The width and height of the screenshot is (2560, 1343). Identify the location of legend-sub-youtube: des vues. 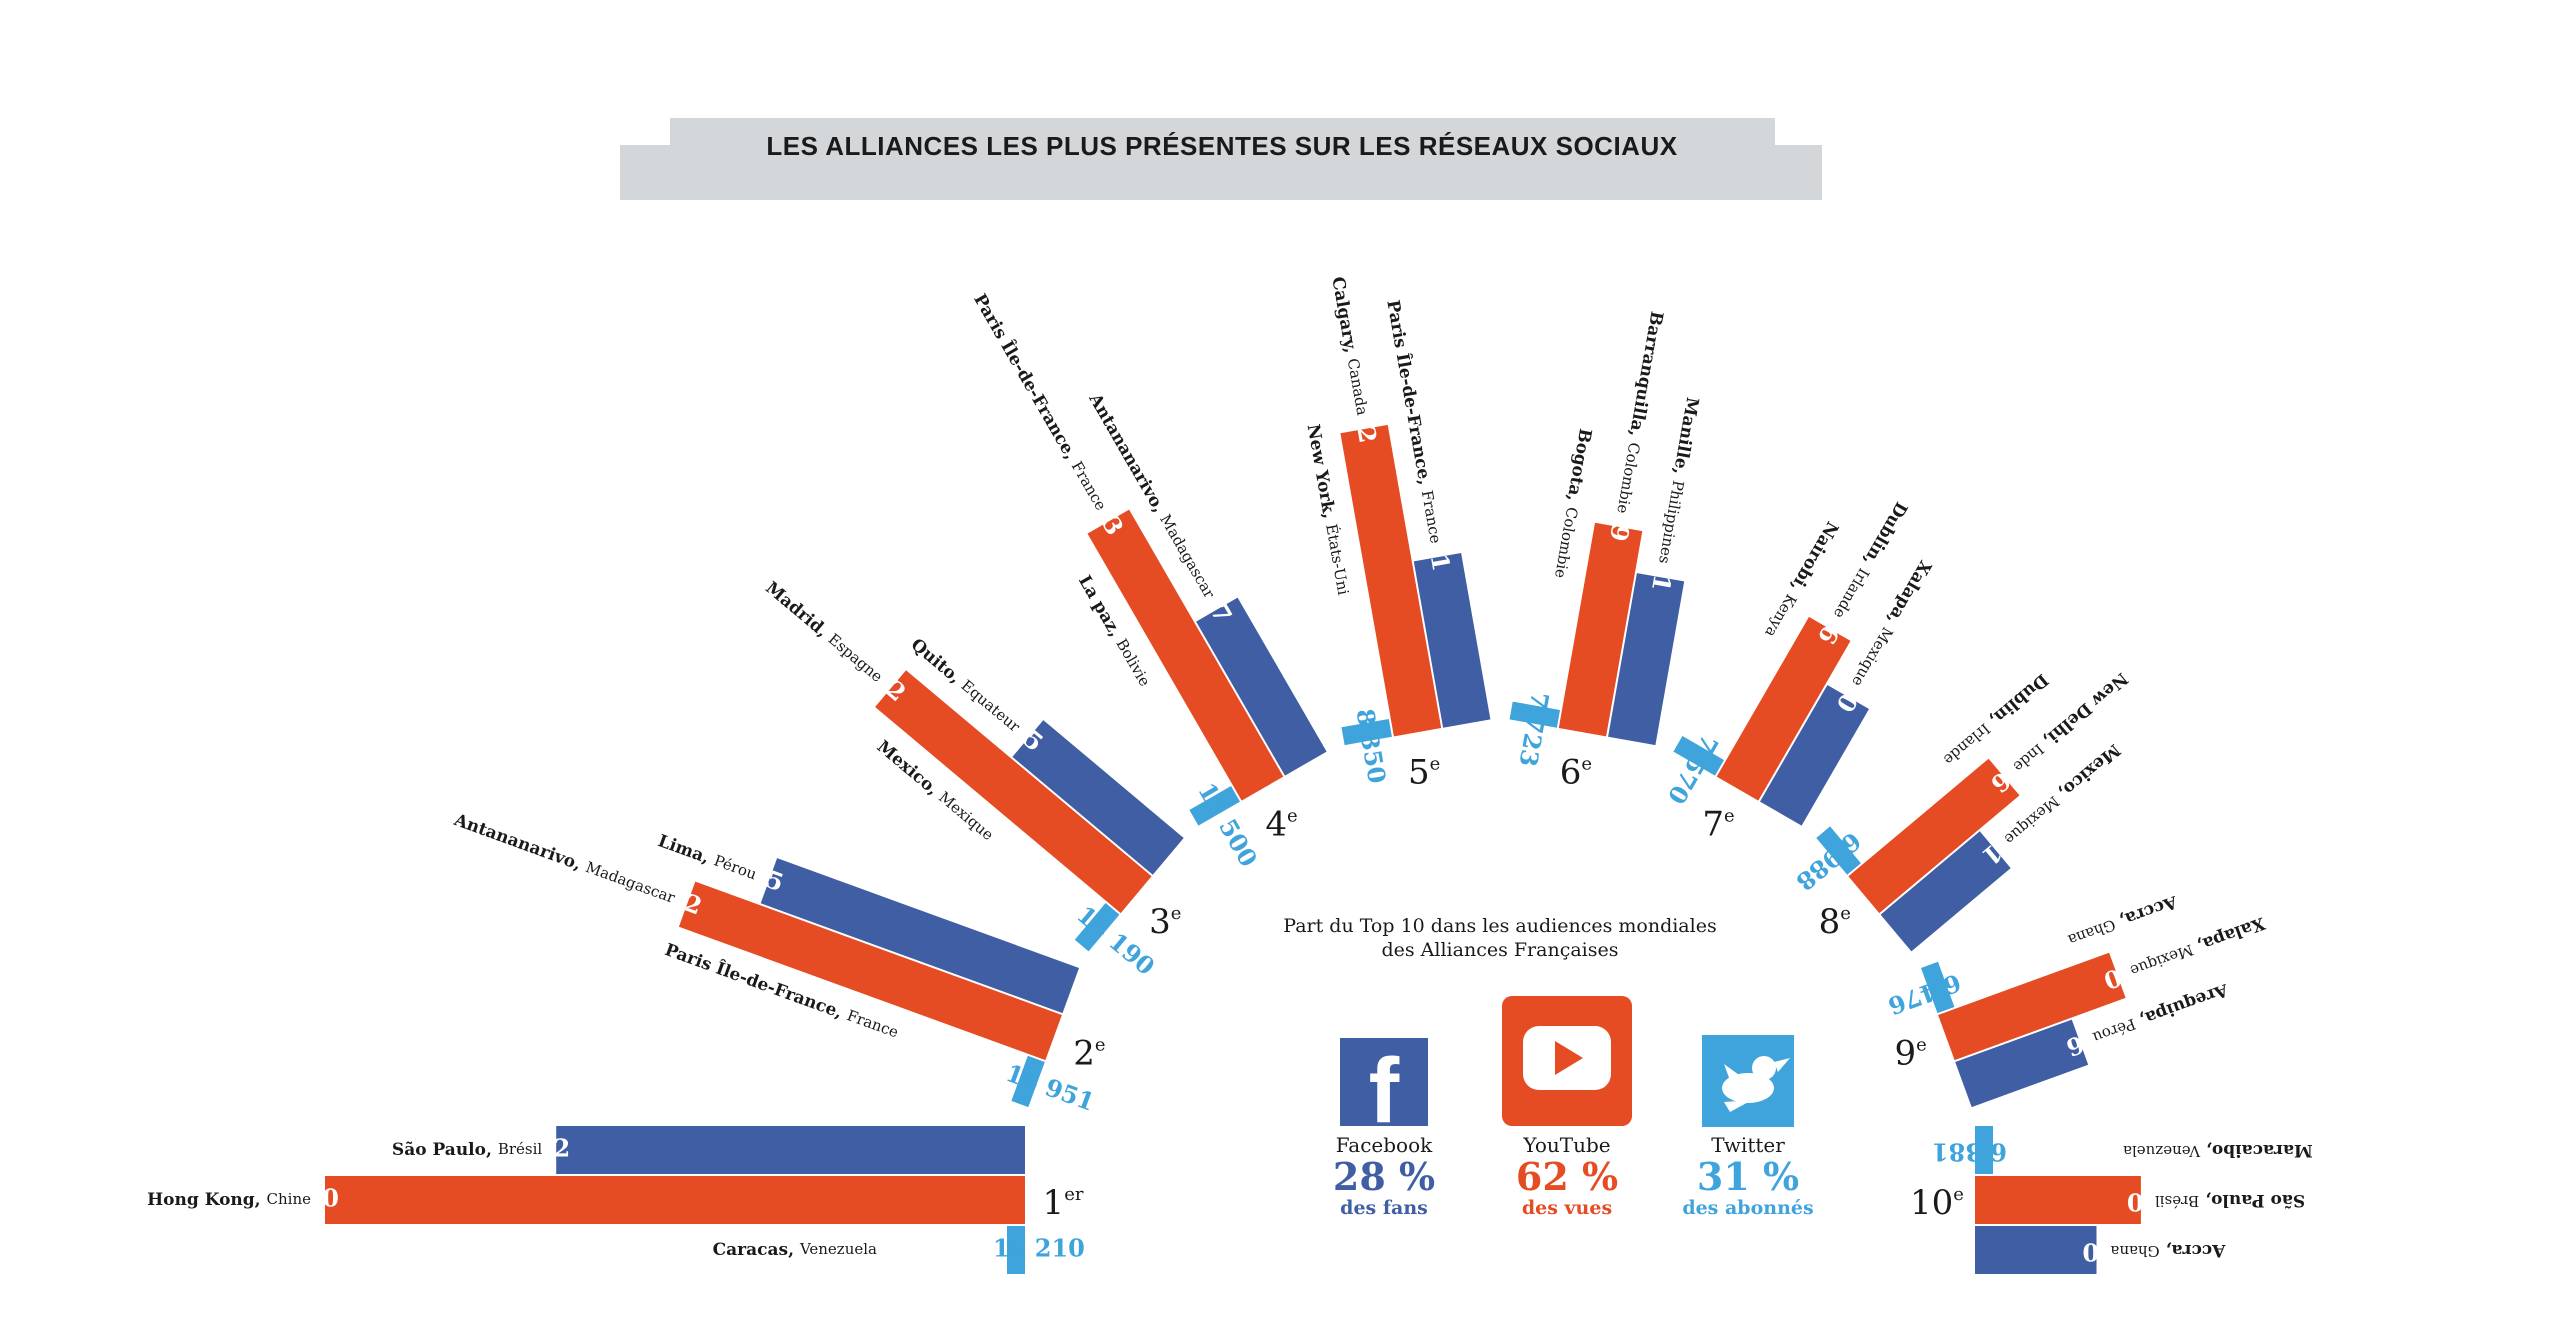
(1567, 1208).